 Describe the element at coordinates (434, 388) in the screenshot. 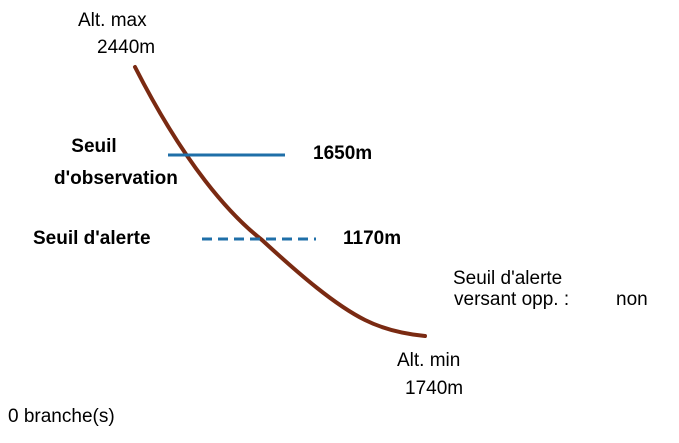

I see `alt-min-value: 1740m` at that location.